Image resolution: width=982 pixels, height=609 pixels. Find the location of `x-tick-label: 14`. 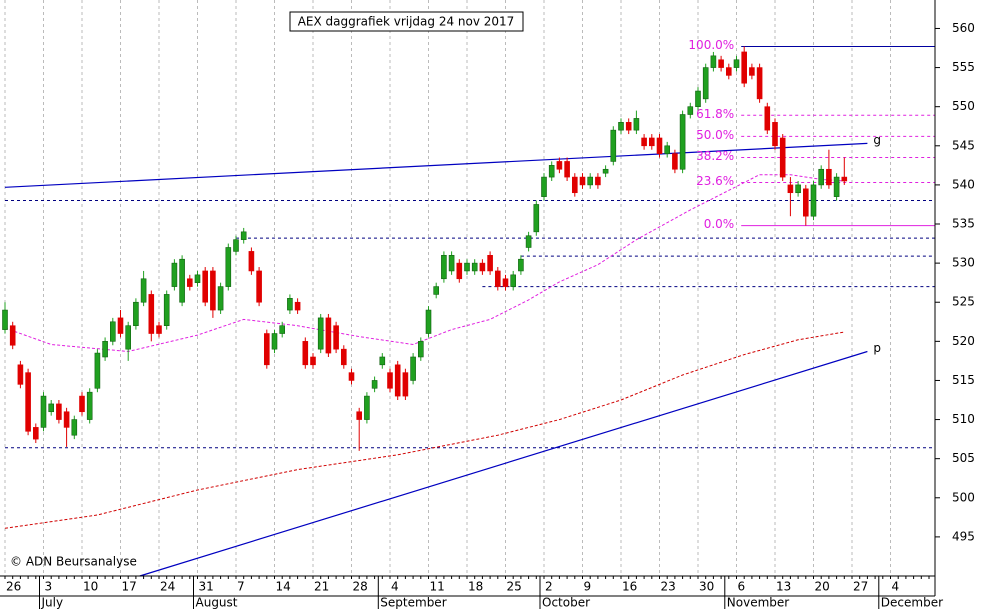

x-tick-label: 14 is located at coordinates (283, 587).